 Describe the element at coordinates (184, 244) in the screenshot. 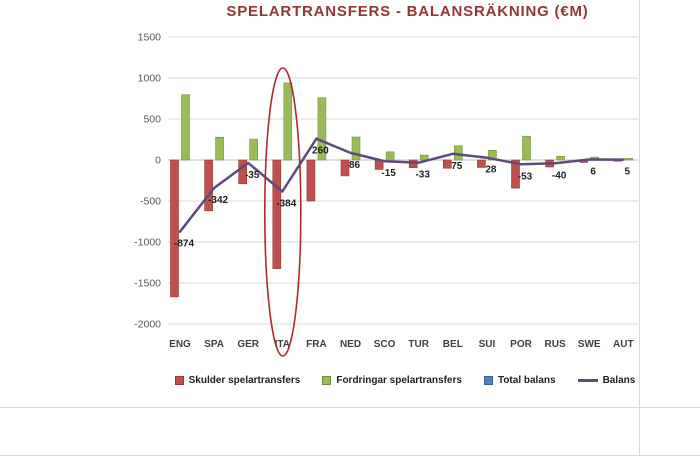

I see `data-label-ENG: -874` at that location.